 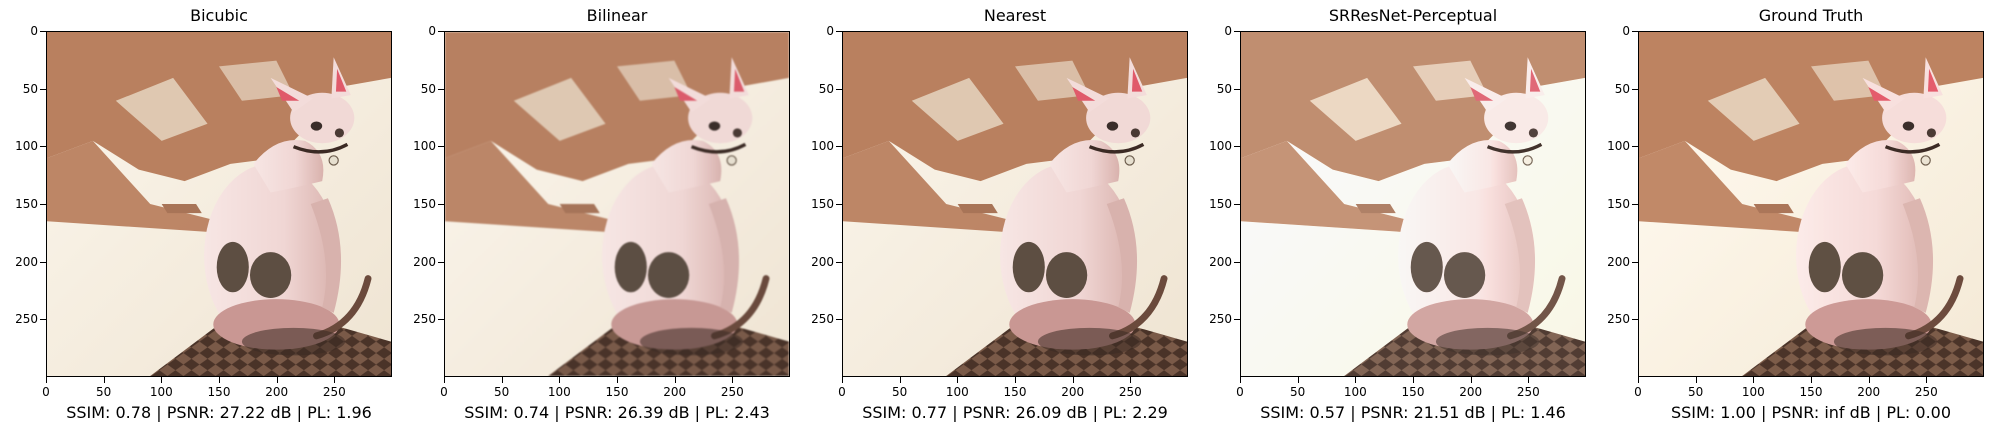 I want to click on panel-title: Bilinear, so click(x=617, y=15).